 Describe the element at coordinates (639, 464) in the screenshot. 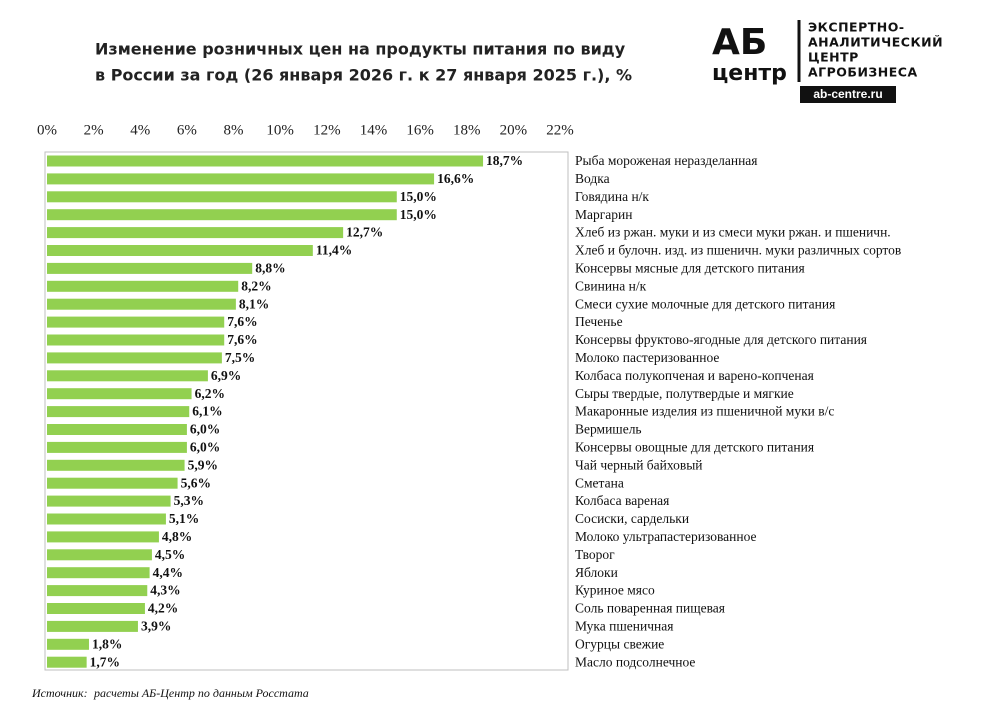

I see `category-label: Чай черный байховый` at that location.